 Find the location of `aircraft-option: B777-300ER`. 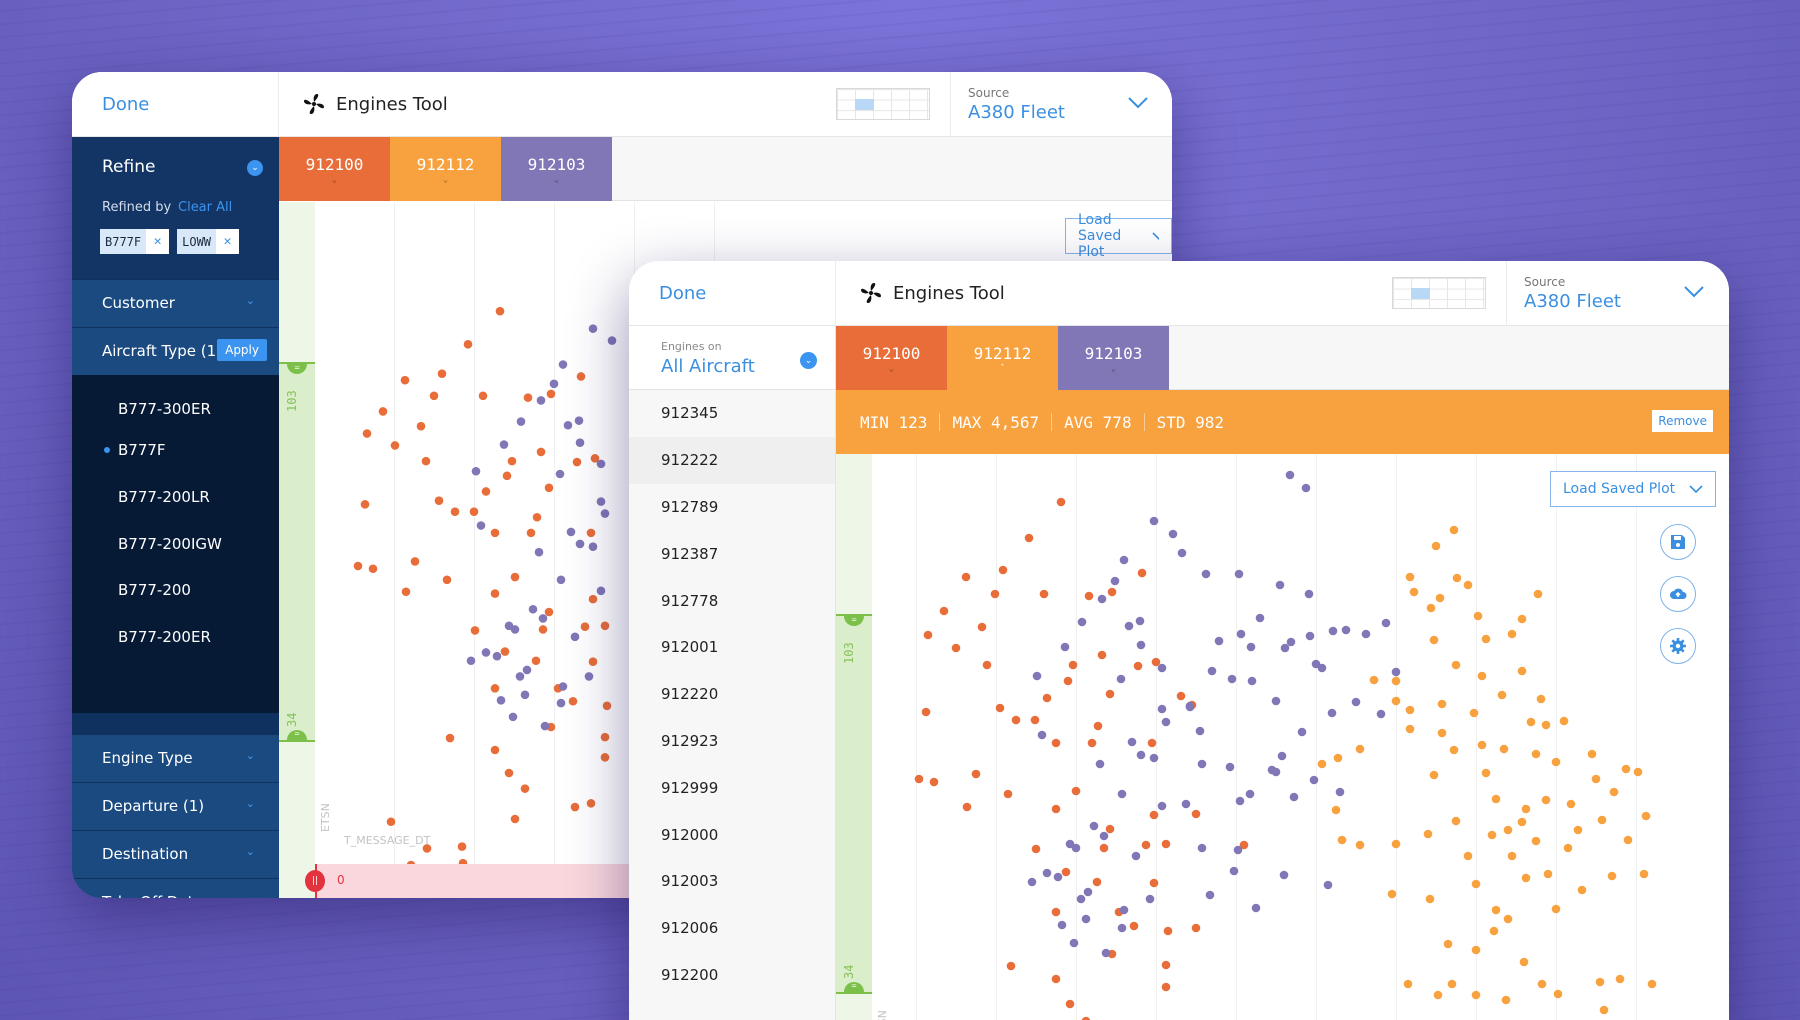

aircraft-option: B777-300ER is located at coordinates (164, 409).